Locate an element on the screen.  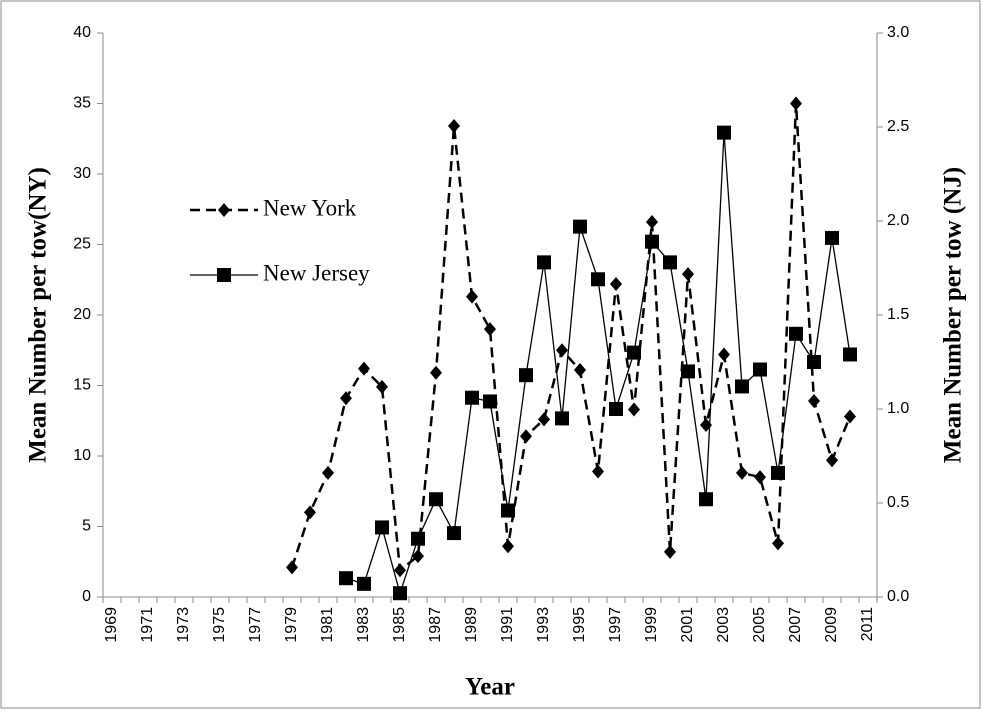
x-tick-label: 1975 is located at coordinates (219, 625).